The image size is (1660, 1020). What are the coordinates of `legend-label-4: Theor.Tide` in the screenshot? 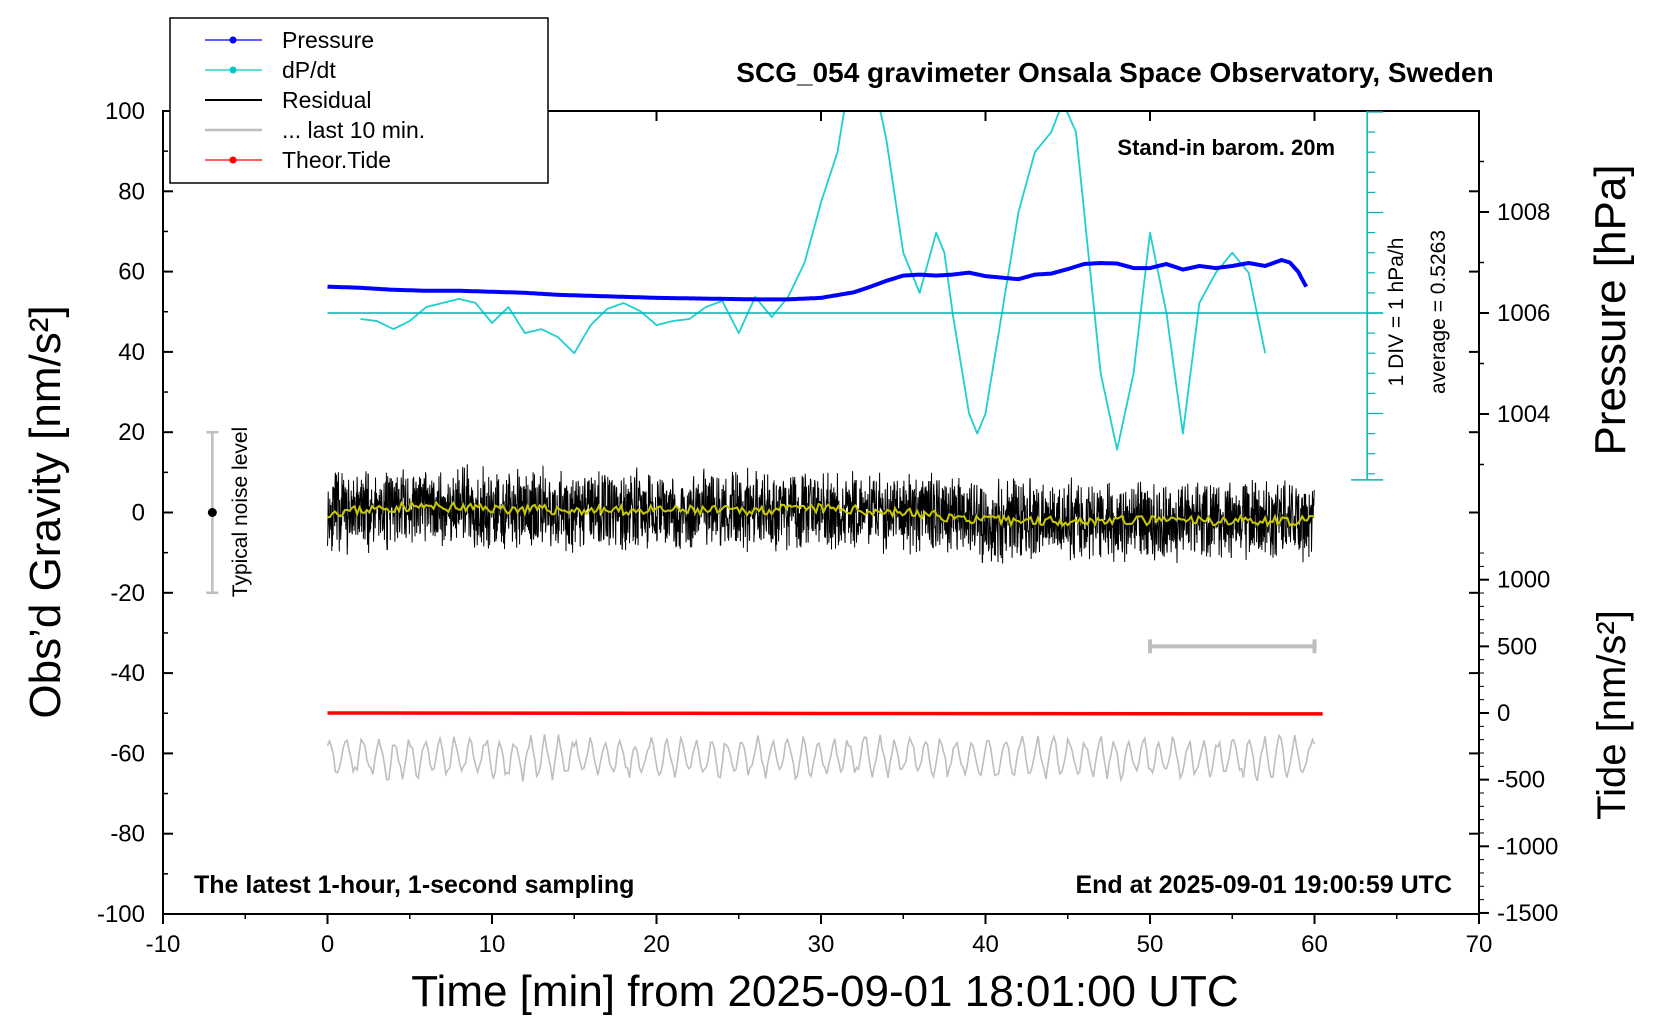 It's located at (336, 160).